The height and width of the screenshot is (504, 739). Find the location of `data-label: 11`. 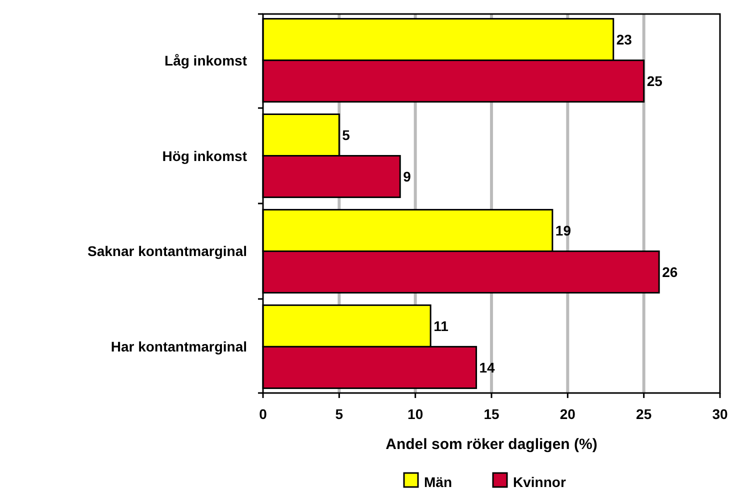

data-label: 11 is located at coordinates (441, 326).